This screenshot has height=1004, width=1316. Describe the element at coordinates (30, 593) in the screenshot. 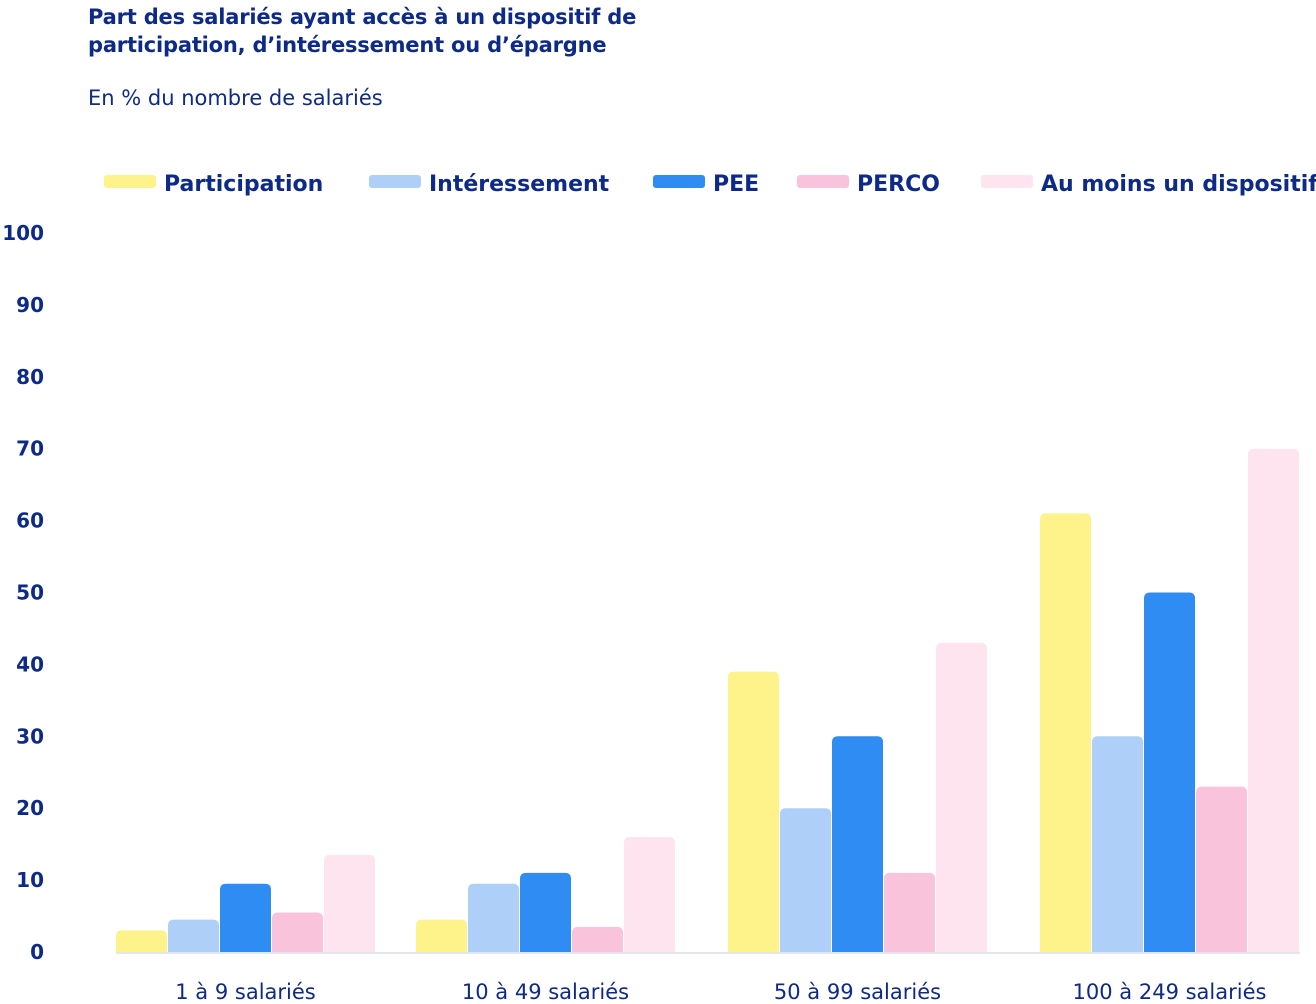

I see `y-tick-label-5: 50` at that location.